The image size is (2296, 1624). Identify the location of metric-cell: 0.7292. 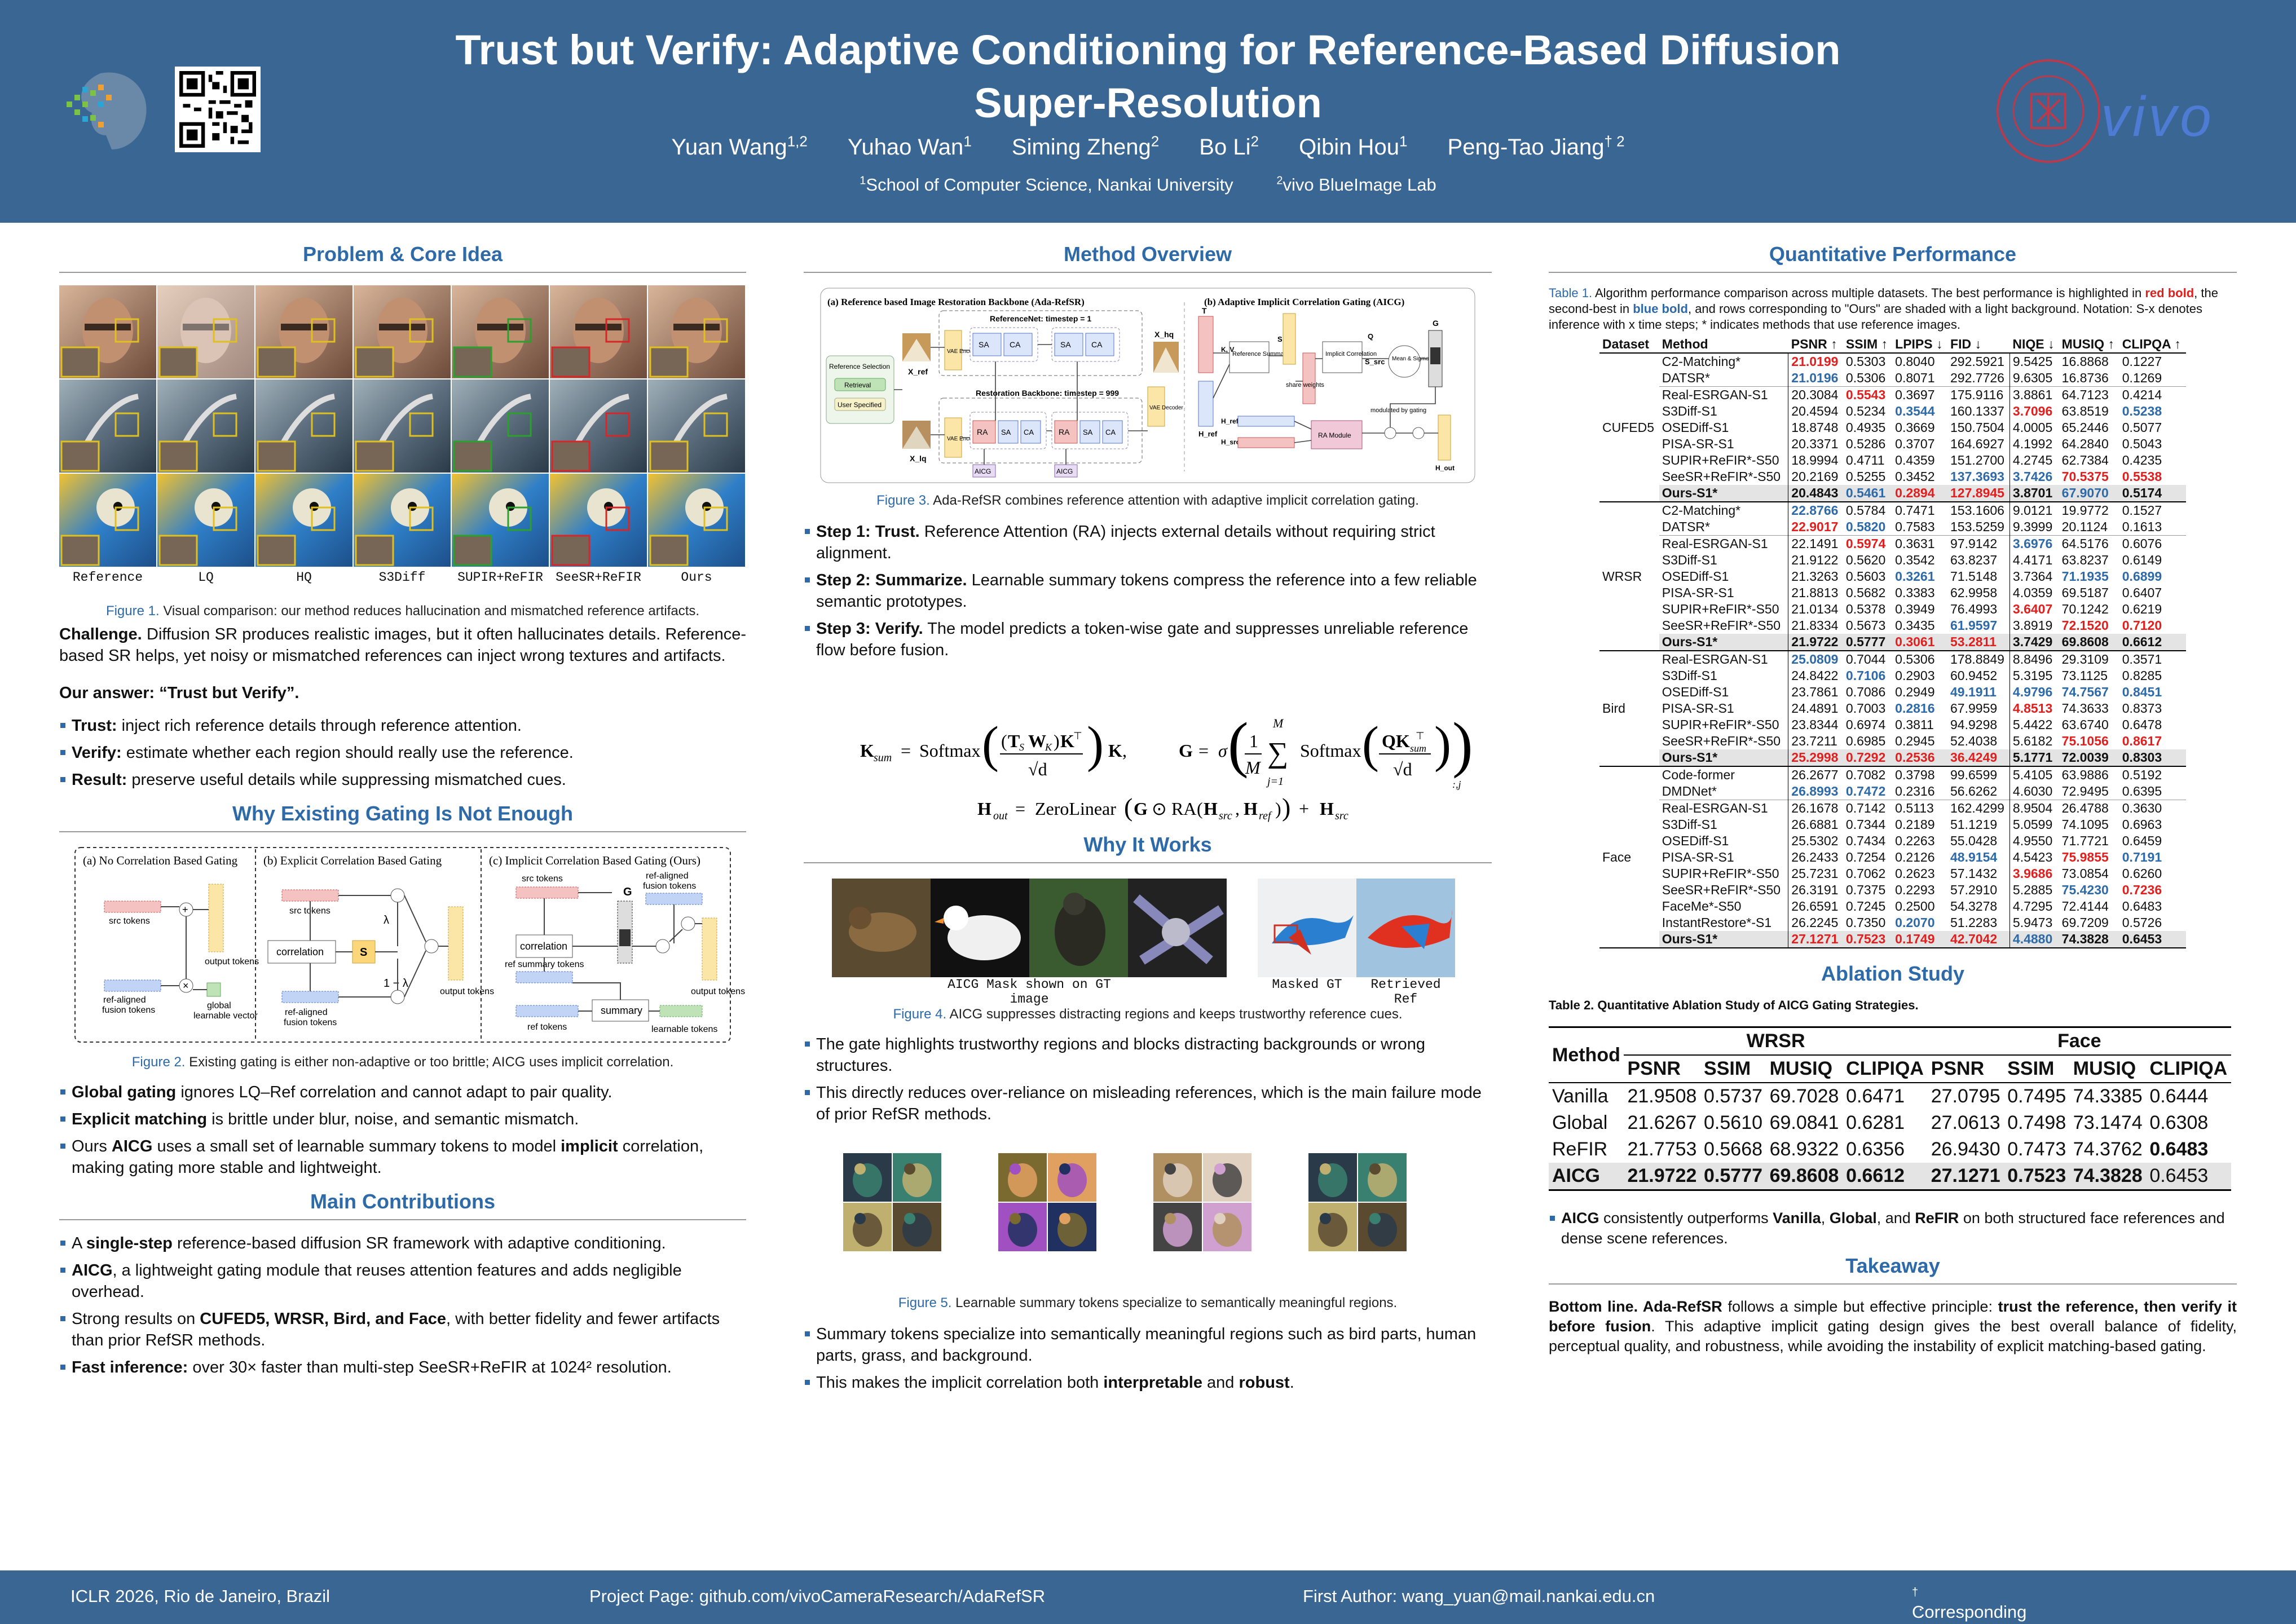
(1868, 757).